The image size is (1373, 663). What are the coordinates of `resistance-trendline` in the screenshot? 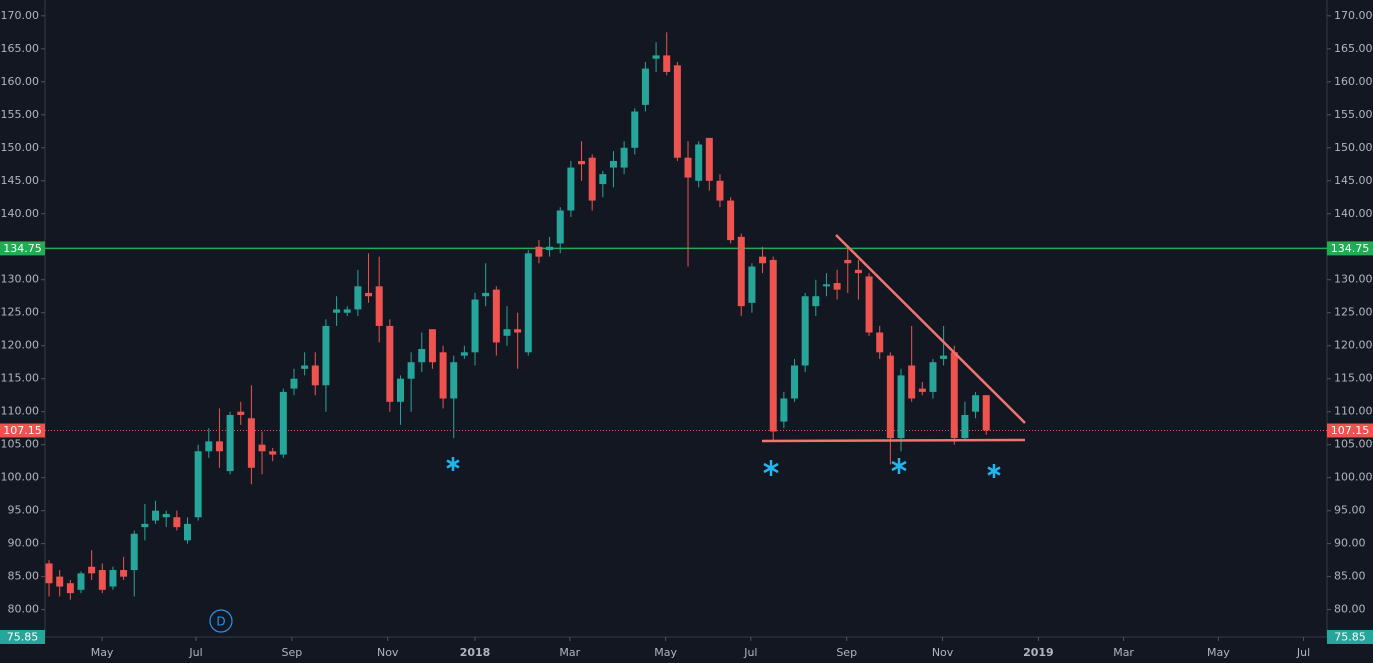 It's located at (930, 329).